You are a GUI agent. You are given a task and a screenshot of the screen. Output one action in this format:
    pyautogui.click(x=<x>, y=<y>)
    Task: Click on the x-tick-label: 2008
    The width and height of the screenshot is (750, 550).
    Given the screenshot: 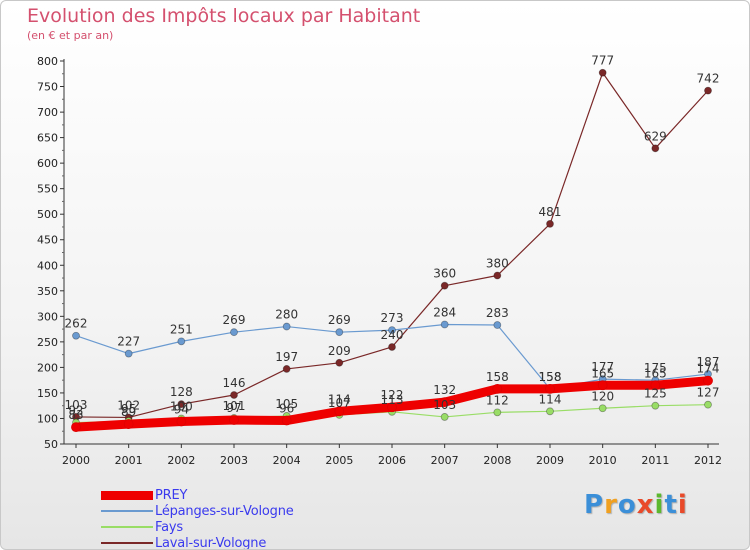 What is the action you would take?
    pyautogui.click(x=497, y=460)
    